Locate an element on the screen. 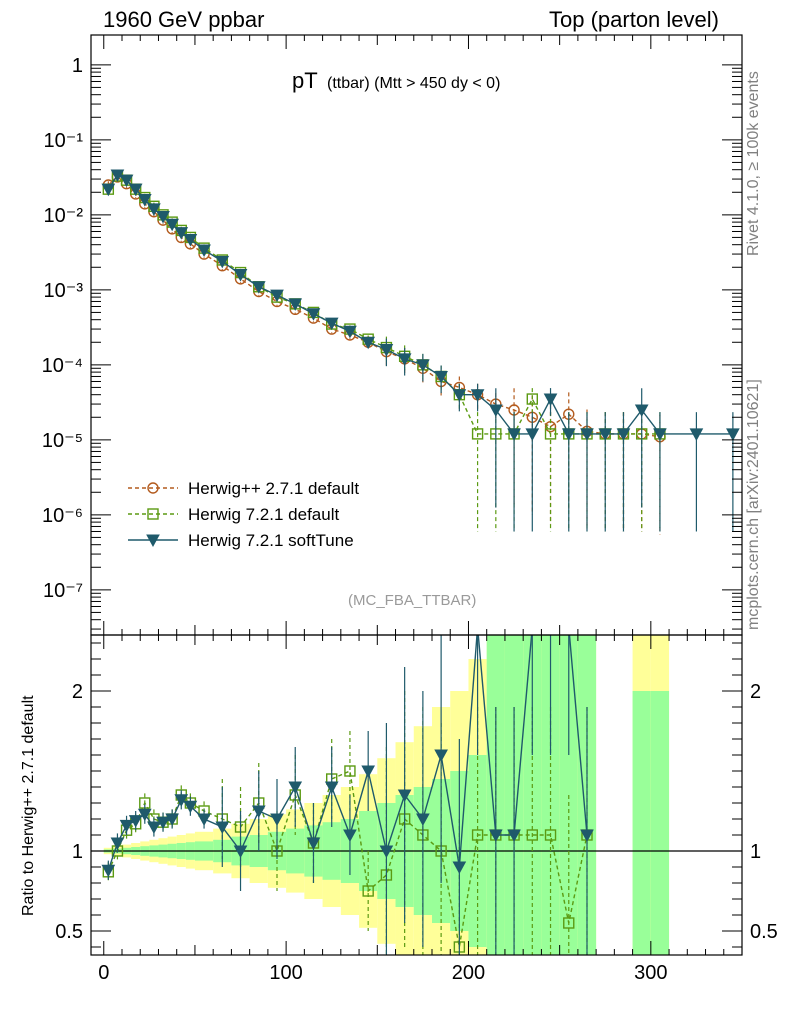 This screenshot has width=786, height=1024. ratio-y-axis-label: Ratio to Herwig++ 2.7.1 default is located at coordinates (28, 805).